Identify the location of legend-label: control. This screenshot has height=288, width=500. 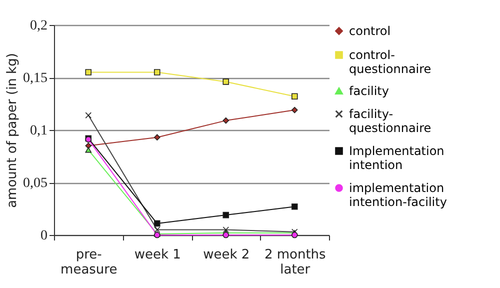
(370, 31).